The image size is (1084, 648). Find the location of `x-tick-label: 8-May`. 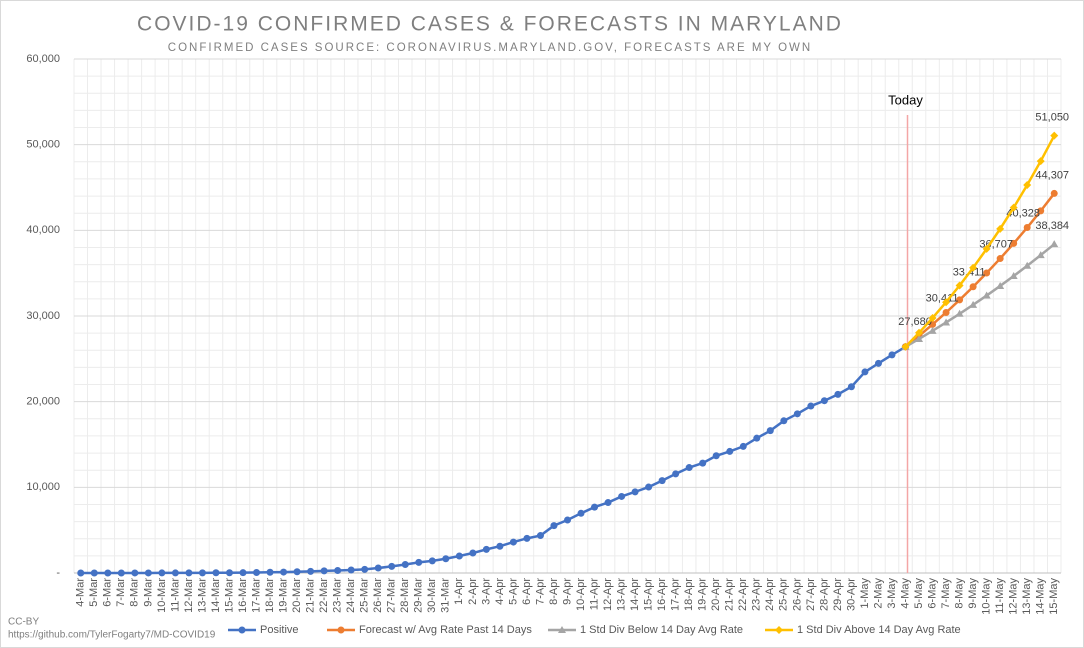

x-tick-label: 8-May is located at coordinates (960, 593).